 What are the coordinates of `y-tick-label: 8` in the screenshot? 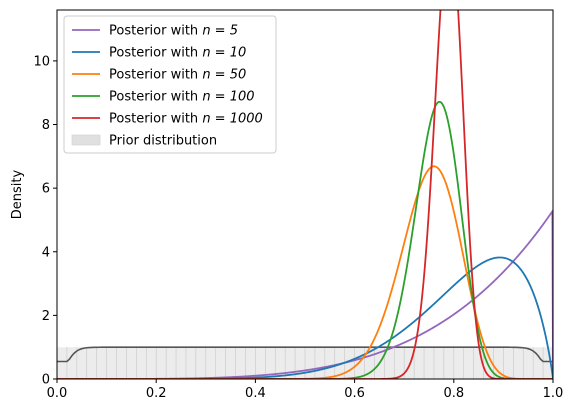 It's located at (46, 125).